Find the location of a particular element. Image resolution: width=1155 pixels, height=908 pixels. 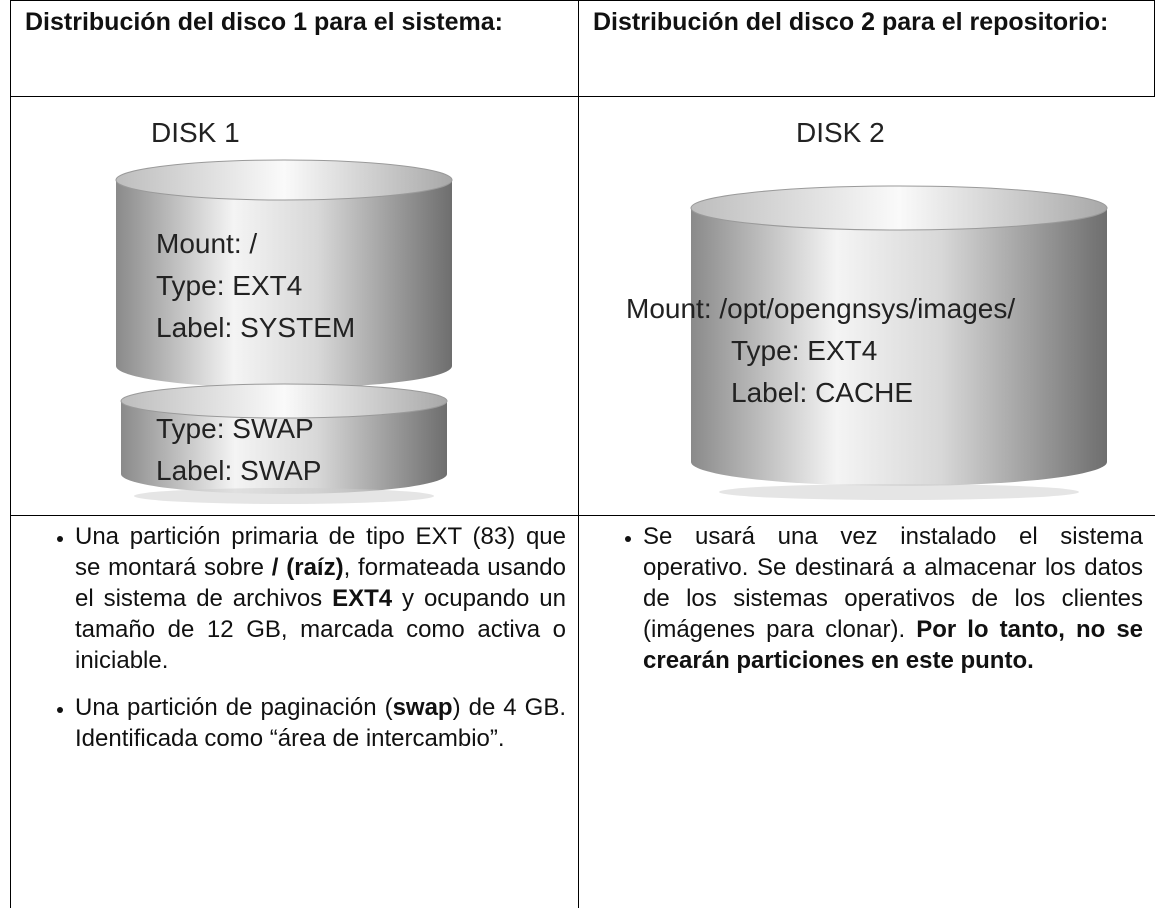

bold-text: swap is located at coordinates (422, 707).